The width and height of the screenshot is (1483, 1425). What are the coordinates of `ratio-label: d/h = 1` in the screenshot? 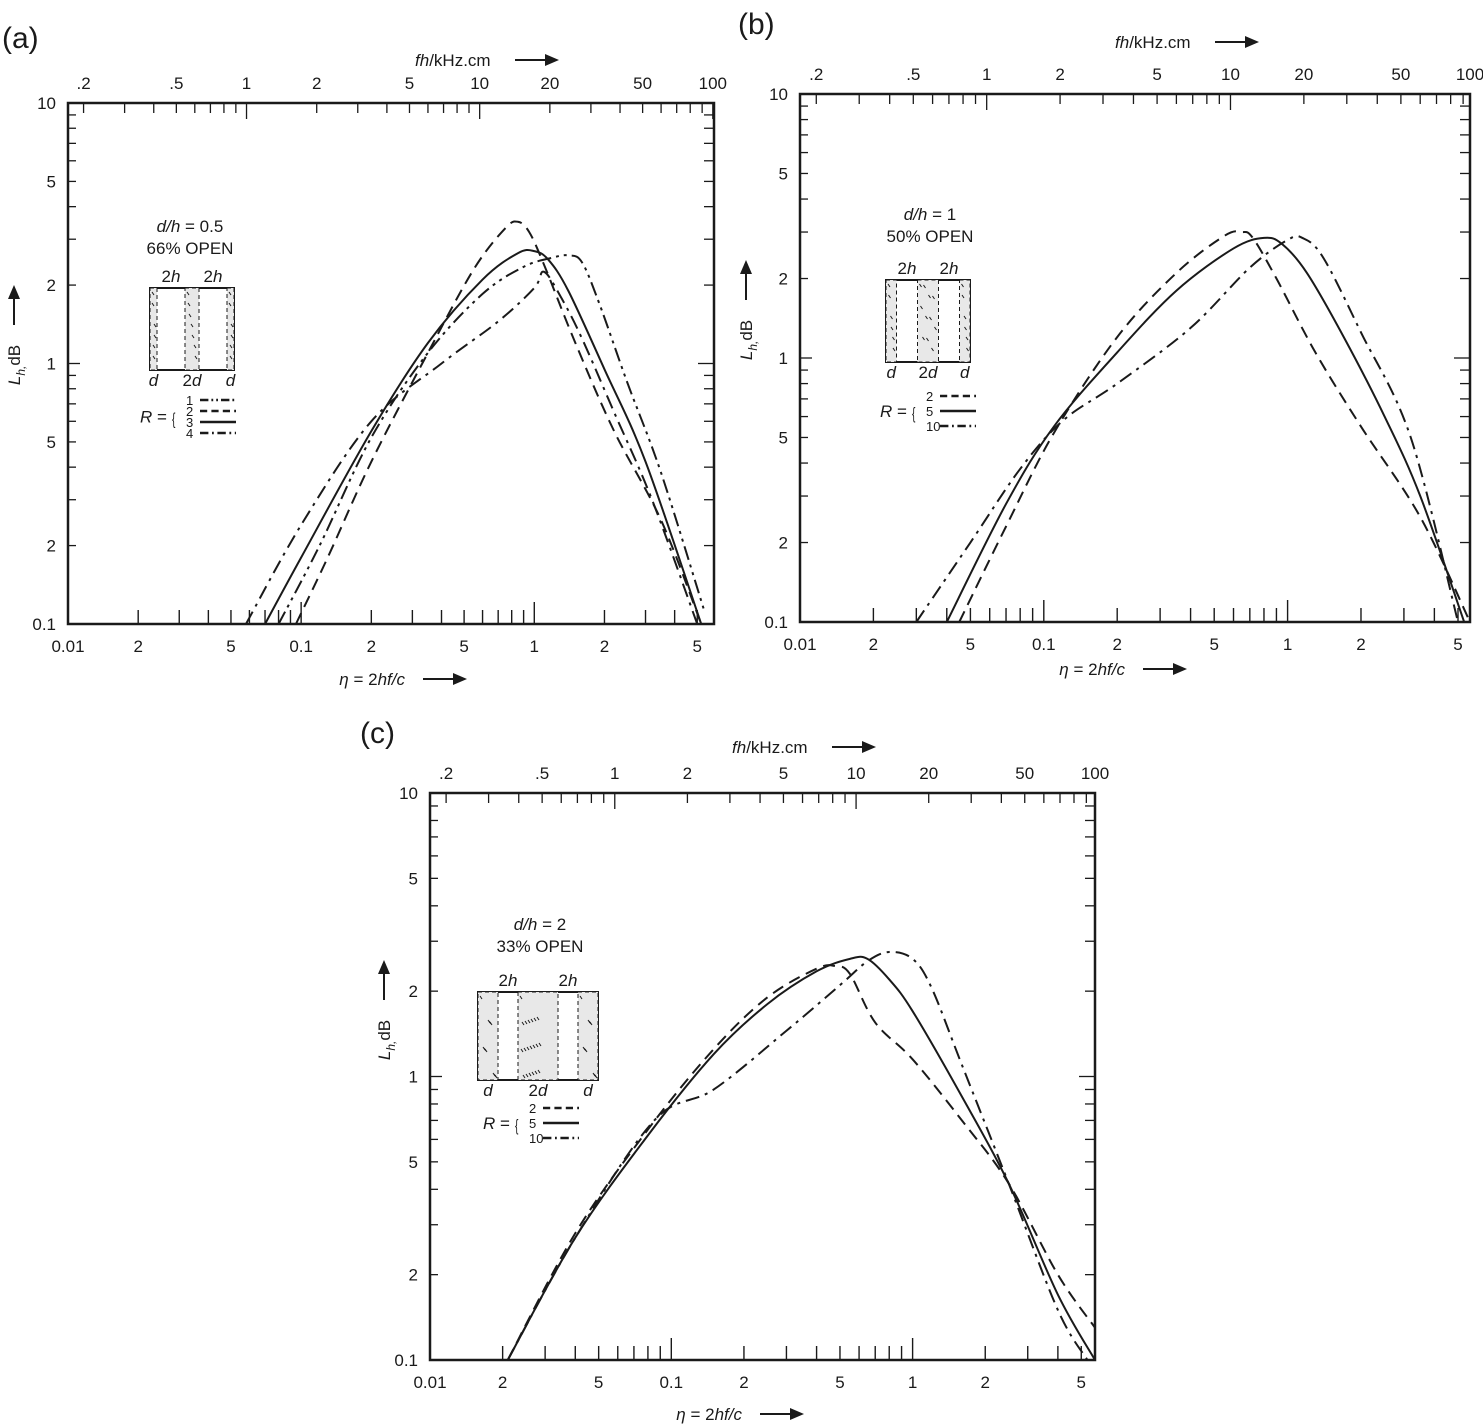 It's located at (930, 214).